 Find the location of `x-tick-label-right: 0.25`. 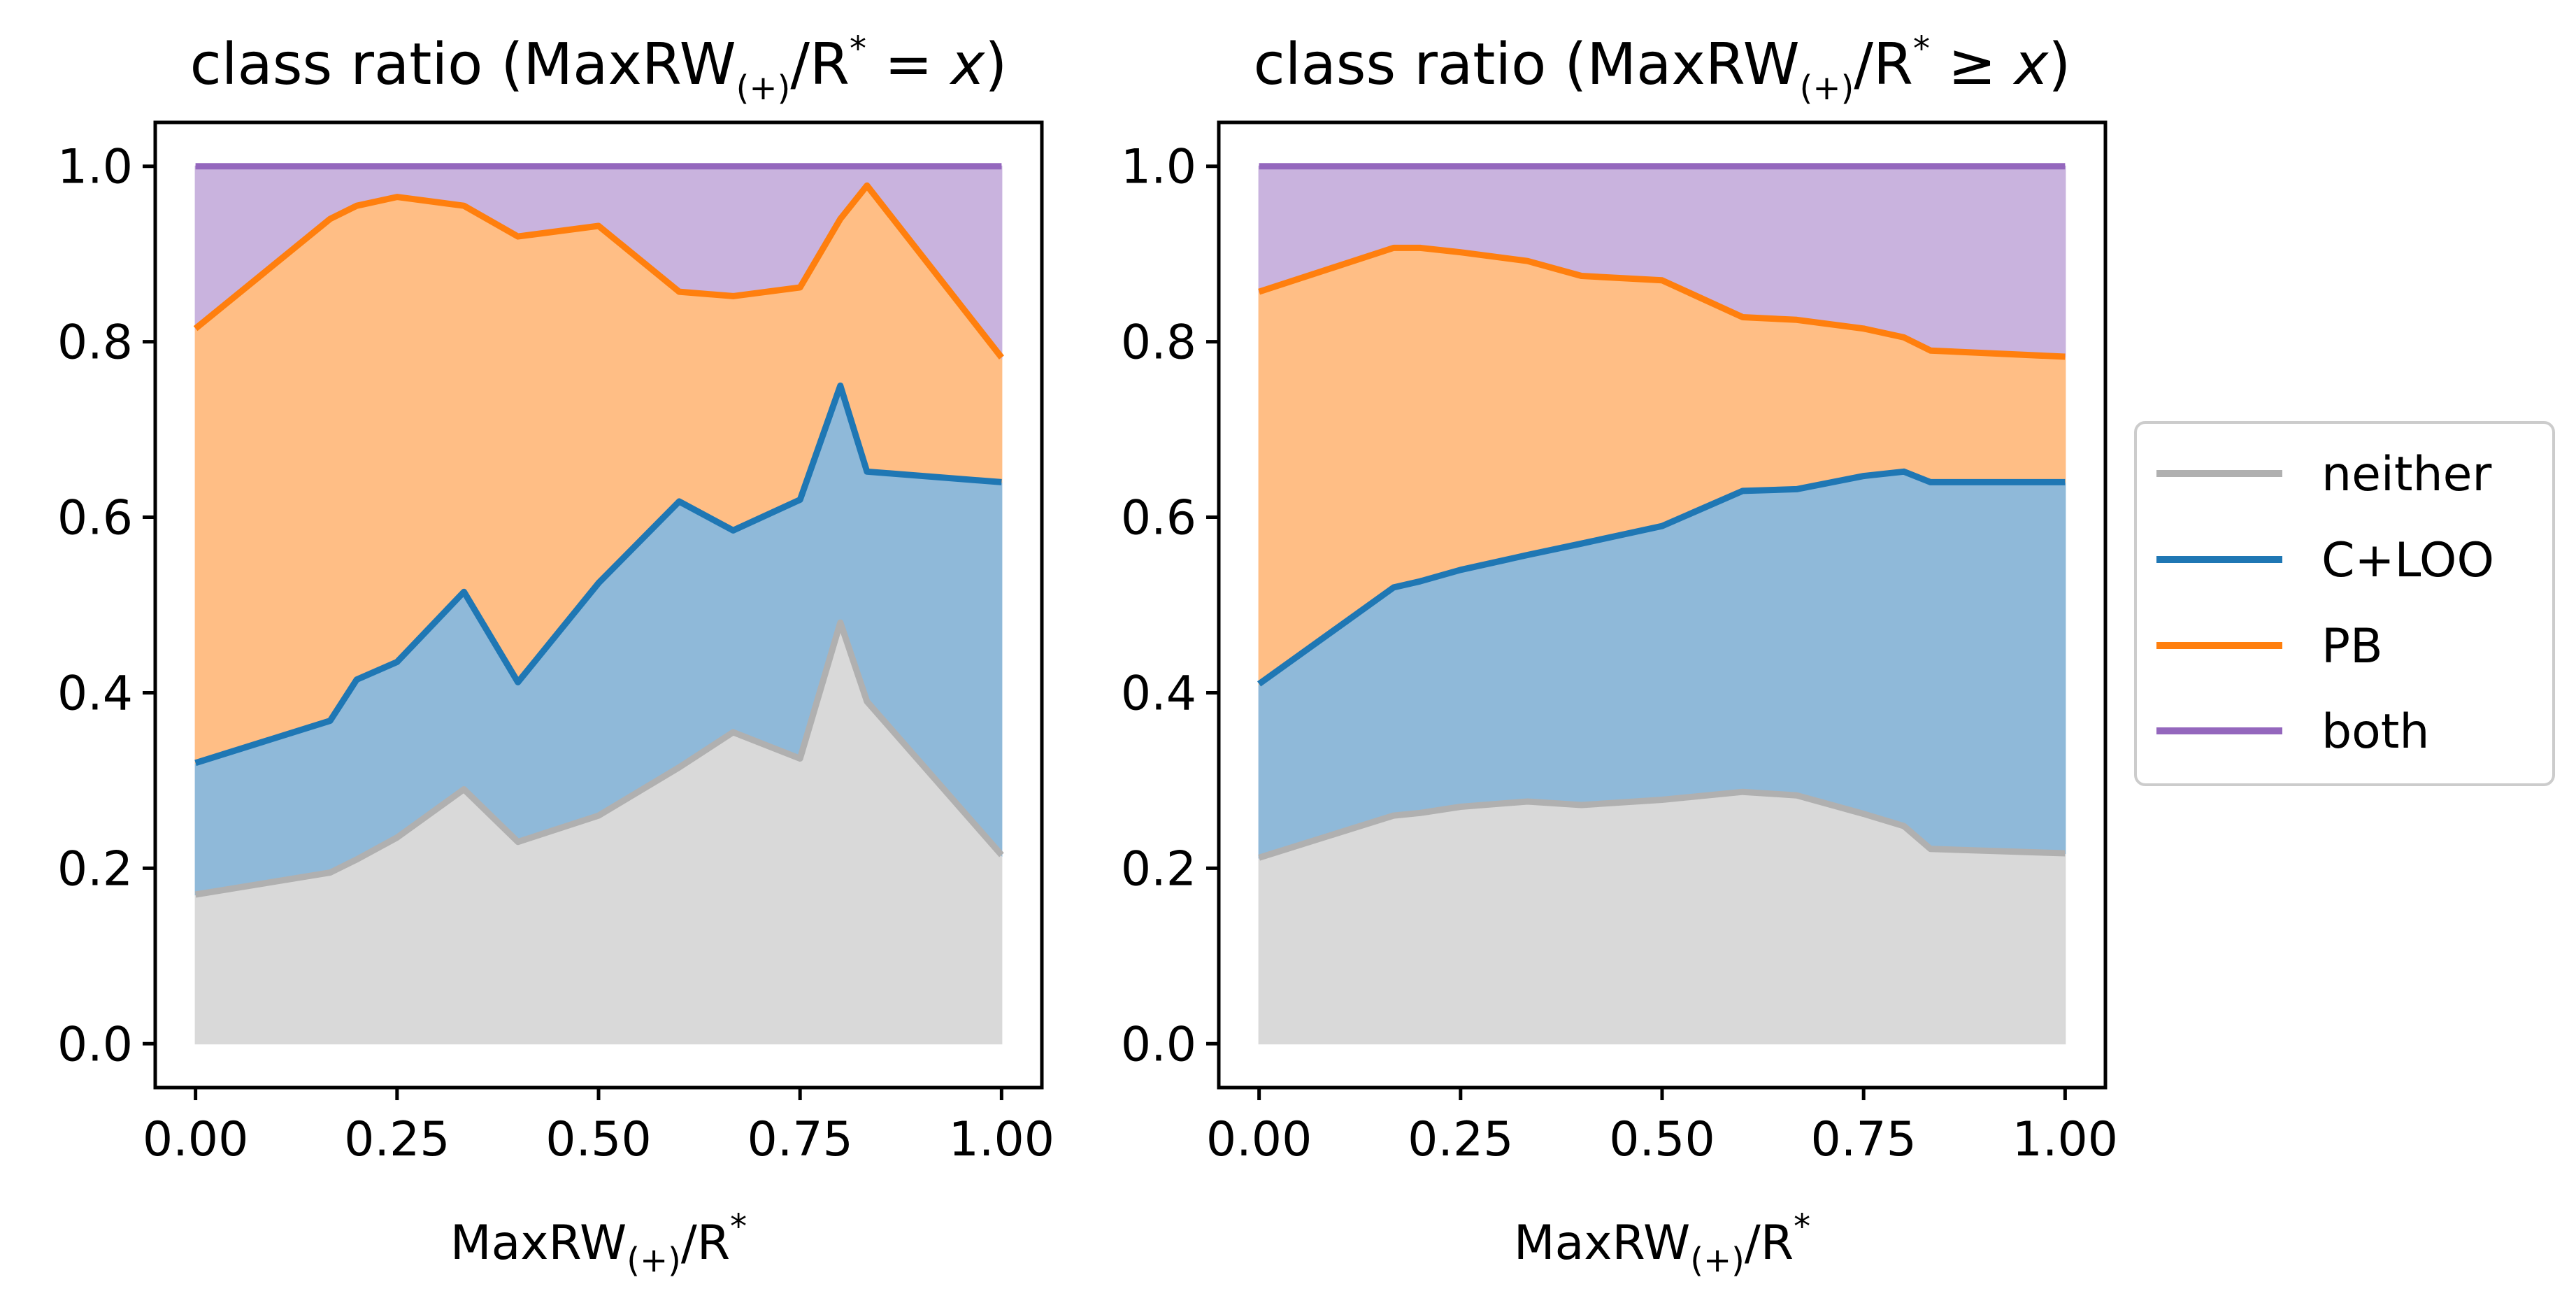

x-tick-label-right: 0.25 is located at coordinates (1460, 1139).